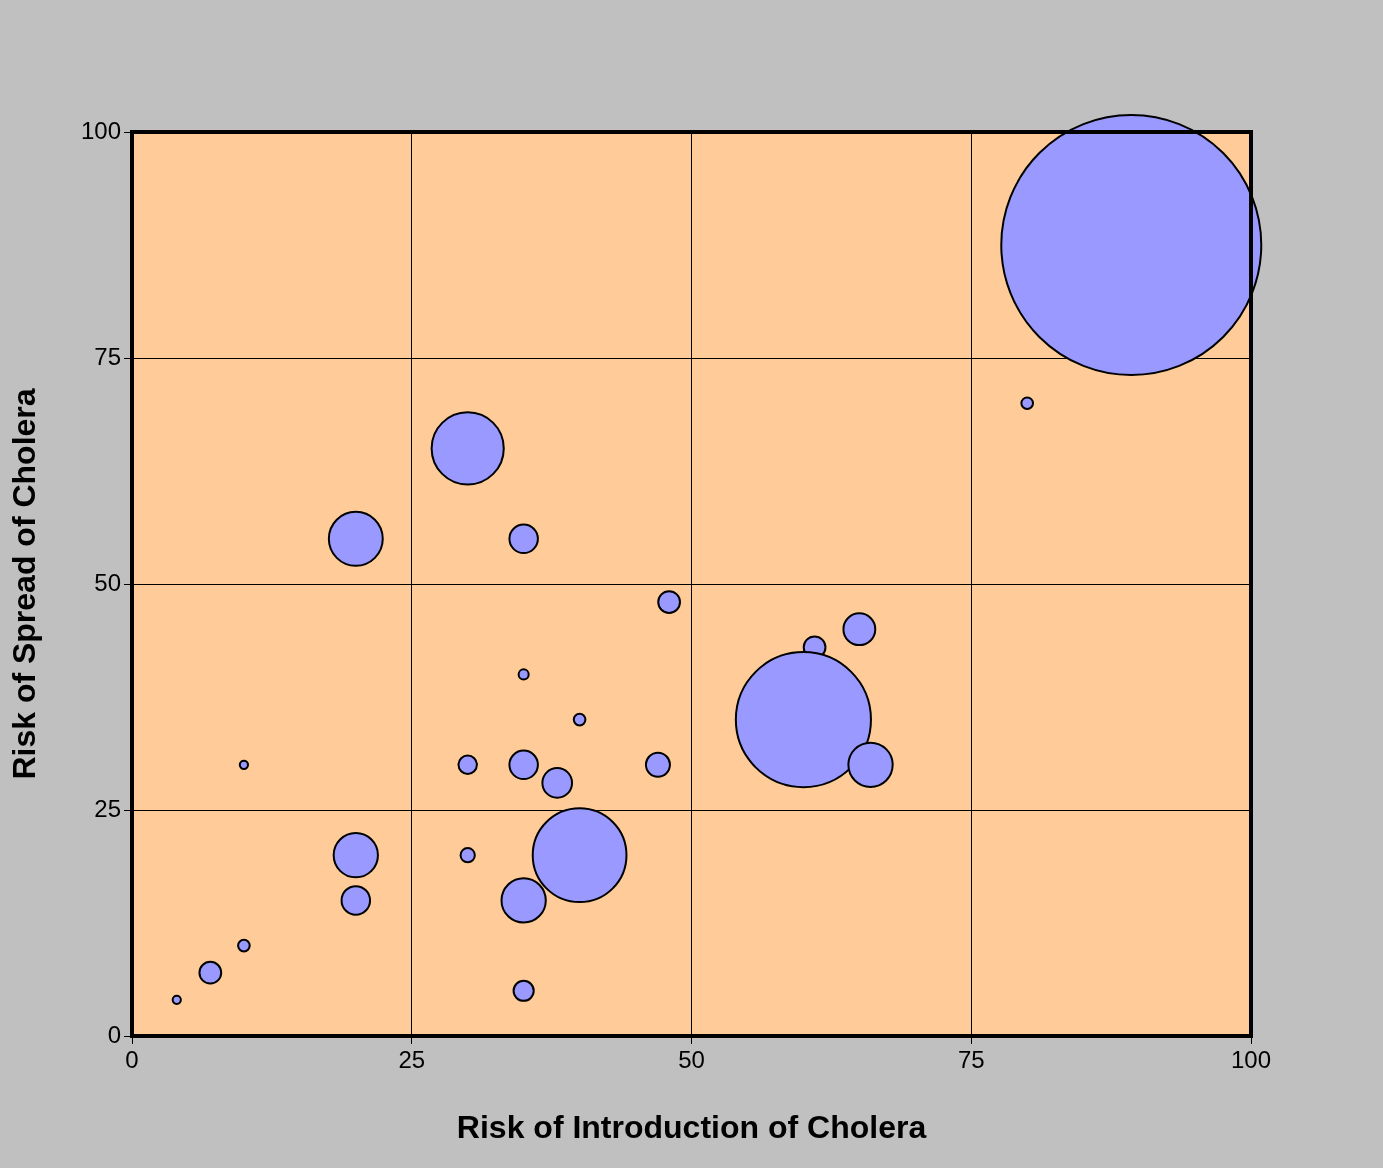  Describe the element at coordinates (24, 584) in the screenshot. I see `y-axis-title: Risk of Spread of Cholera` at that location.